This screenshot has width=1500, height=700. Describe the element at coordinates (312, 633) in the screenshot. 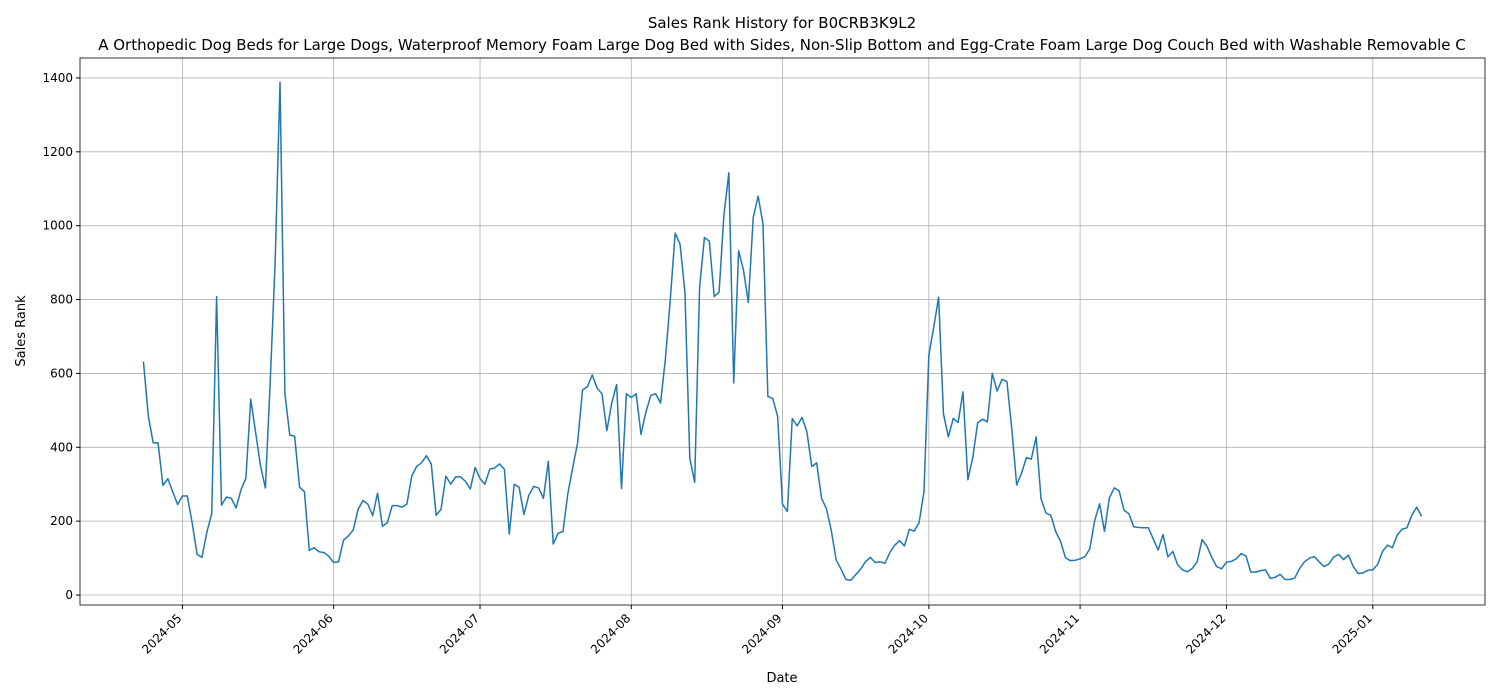

I see `x-tick-label: 2024-06` at that location.